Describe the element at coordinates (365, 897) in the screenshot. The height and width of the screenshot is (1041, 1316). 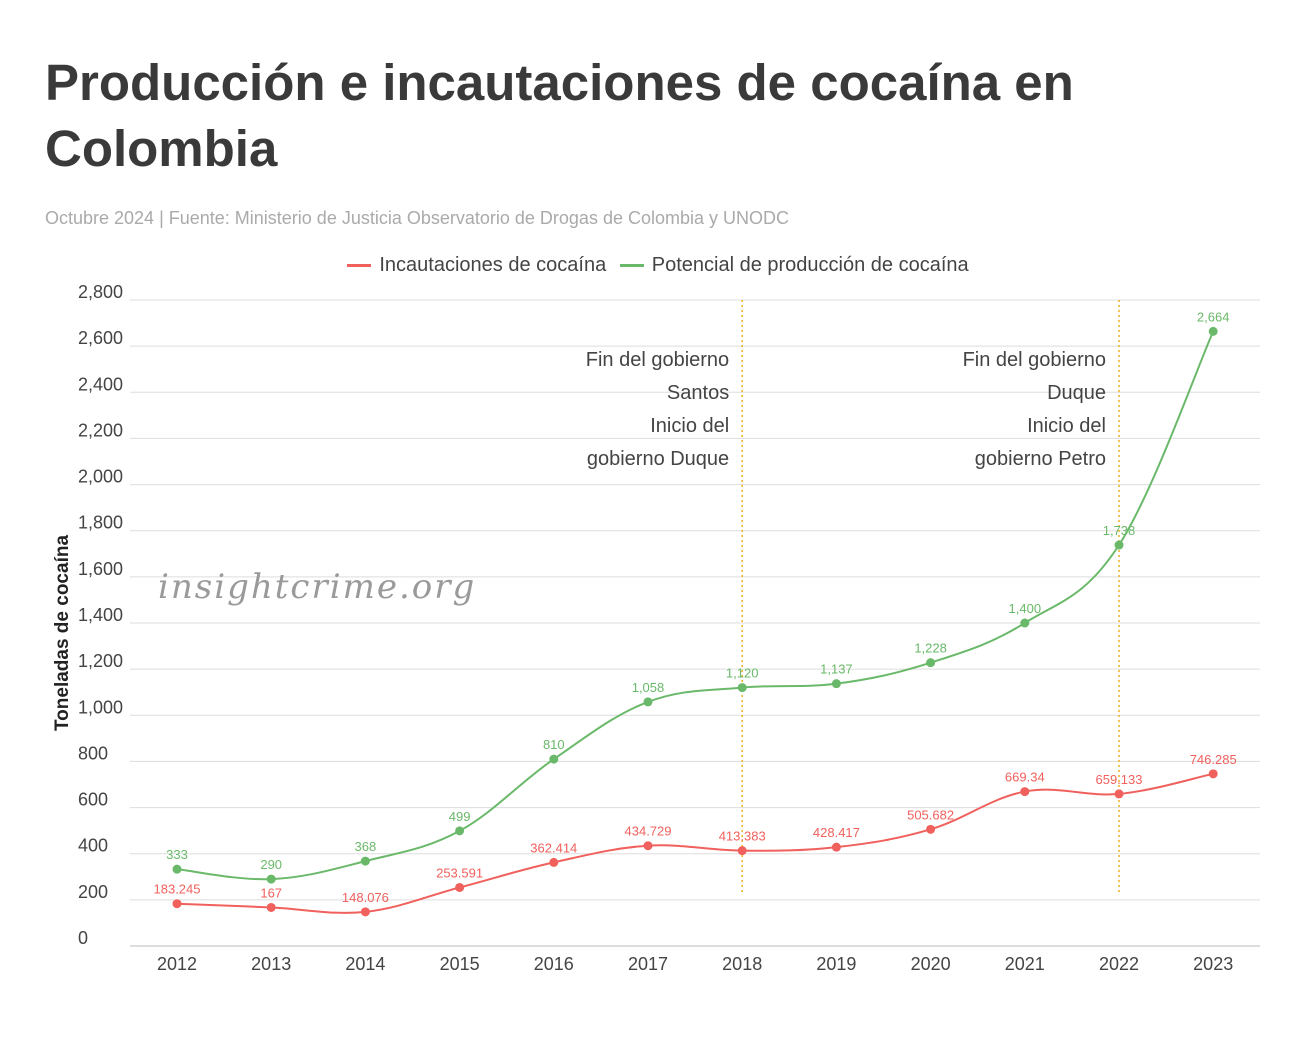
I see `data-label-incautaciones-2014: 148.076` at that location.